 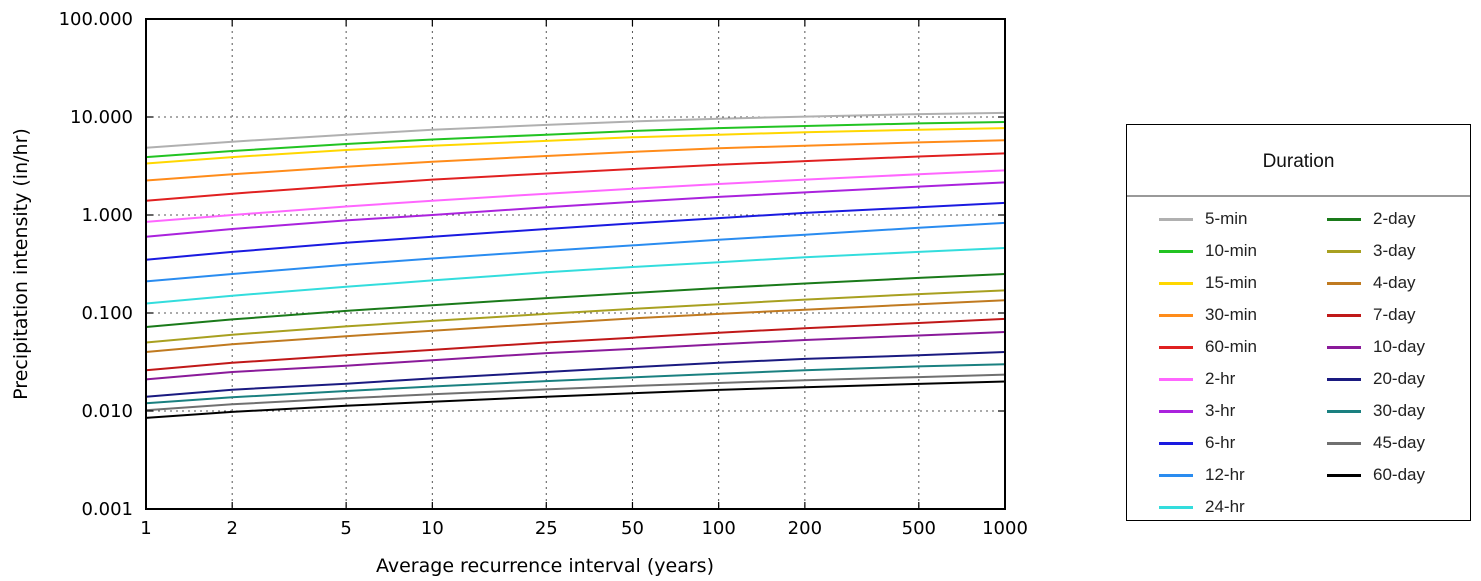 What do you see at coordinates (1225, 474) in the screenshot?
I see `legend-label: 12-hr` at bounding box center [1225, 474].